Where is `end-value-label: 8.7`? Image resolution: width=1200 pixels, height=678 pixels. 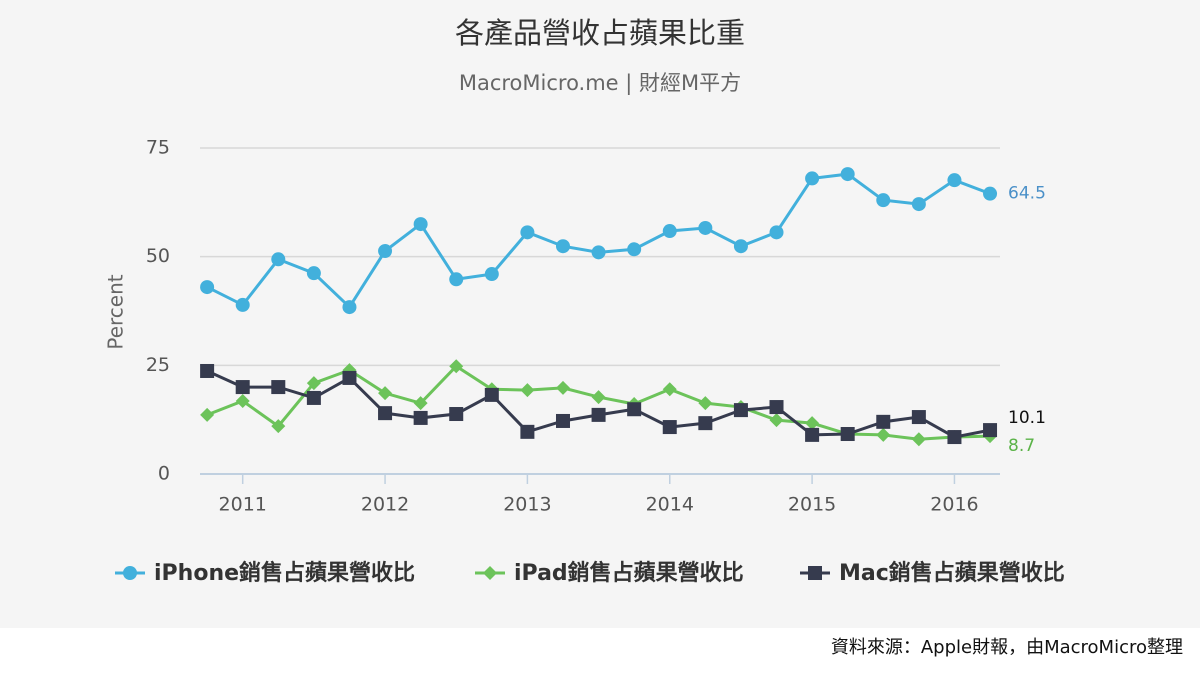
end-value-label: 8.7 is located at coordinates (1021, 446).